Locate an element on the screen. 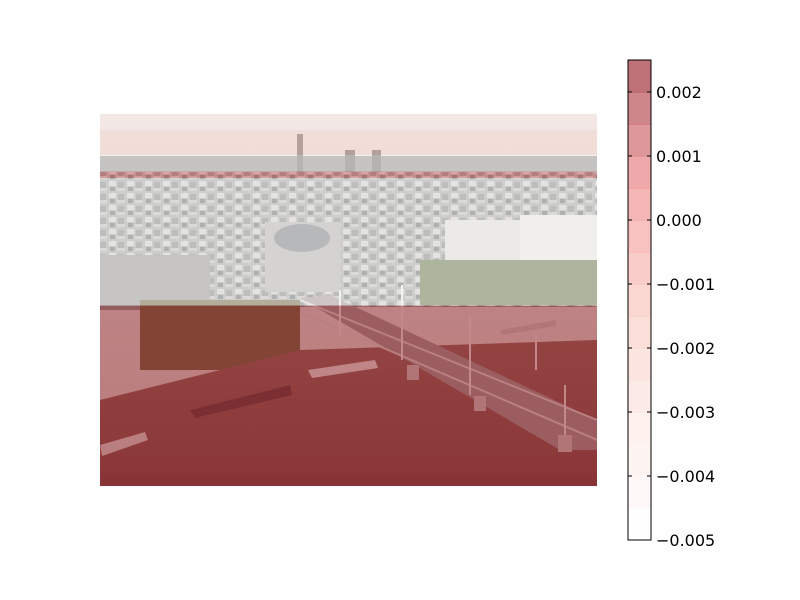 Image resolution: width=800 pixels, height=600 pixels. colorbar-tick-label: 0.001 is located at coordinates (679, 156).